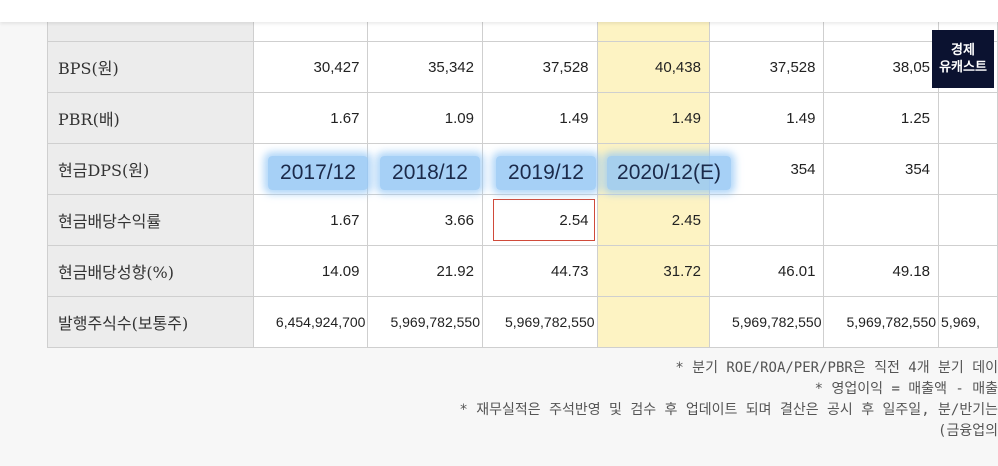  What do you see at coordinates (653, 271) in the screenshot?
I see `table-cell: 31.72` at bounding box center [653, 271].